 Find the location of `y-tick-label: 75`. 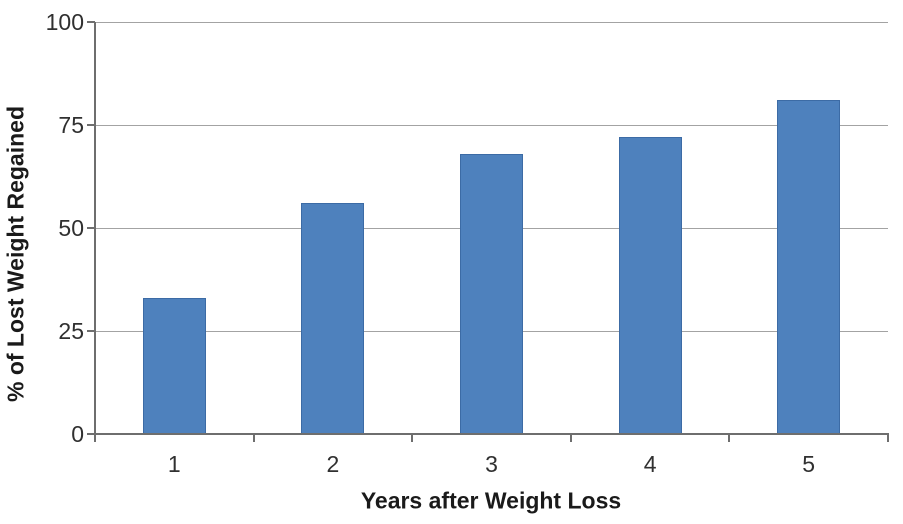

y-tick-label: 75 is located at coordinates (71, 125).